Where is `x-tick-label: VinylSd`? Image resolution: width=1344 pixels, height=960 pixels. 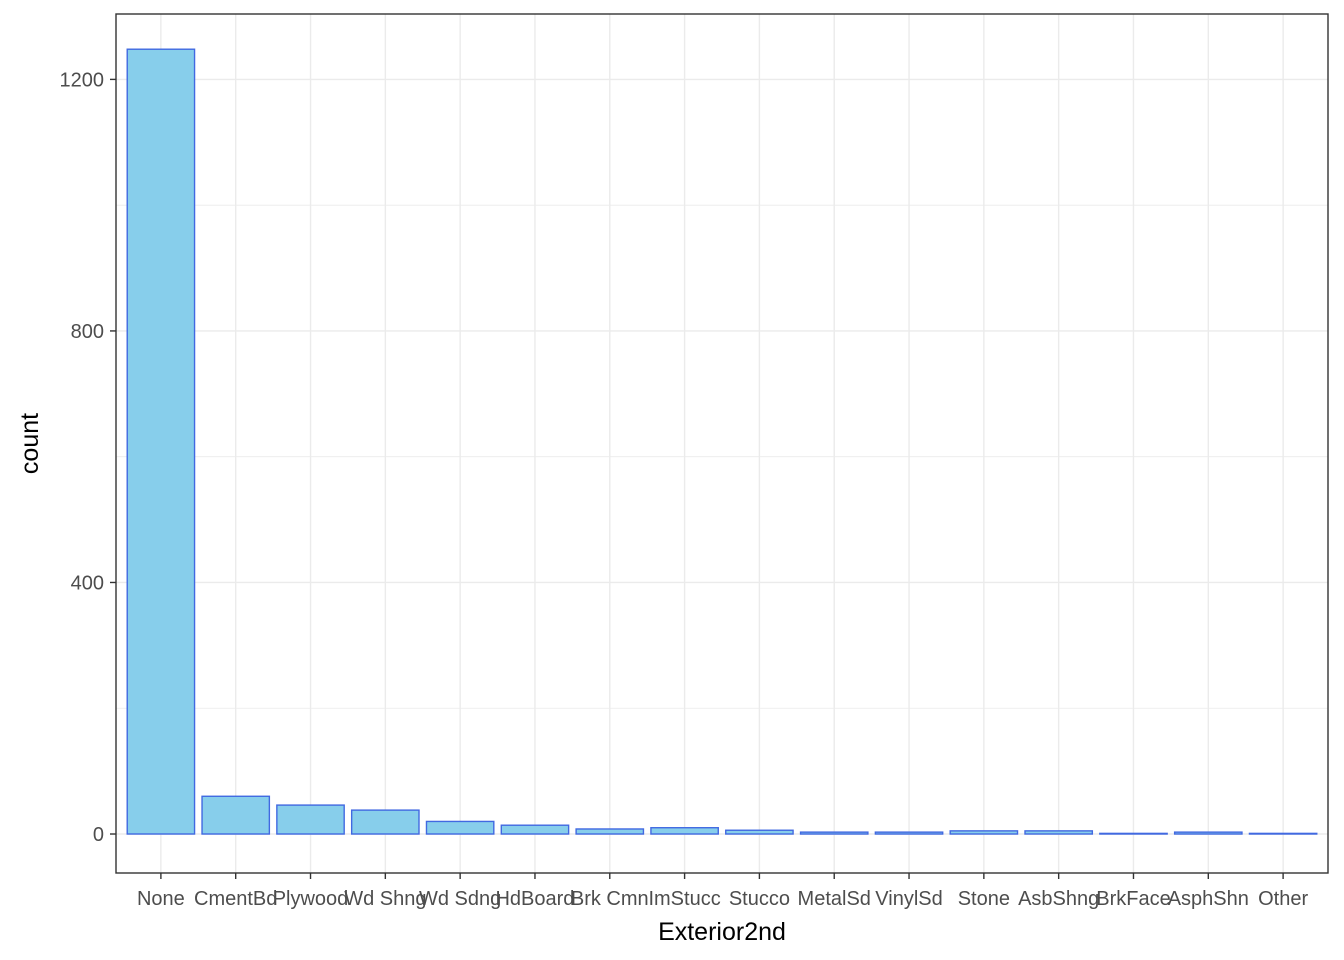
x-tick-label: VinylSd is located at coordinates (908, 899).